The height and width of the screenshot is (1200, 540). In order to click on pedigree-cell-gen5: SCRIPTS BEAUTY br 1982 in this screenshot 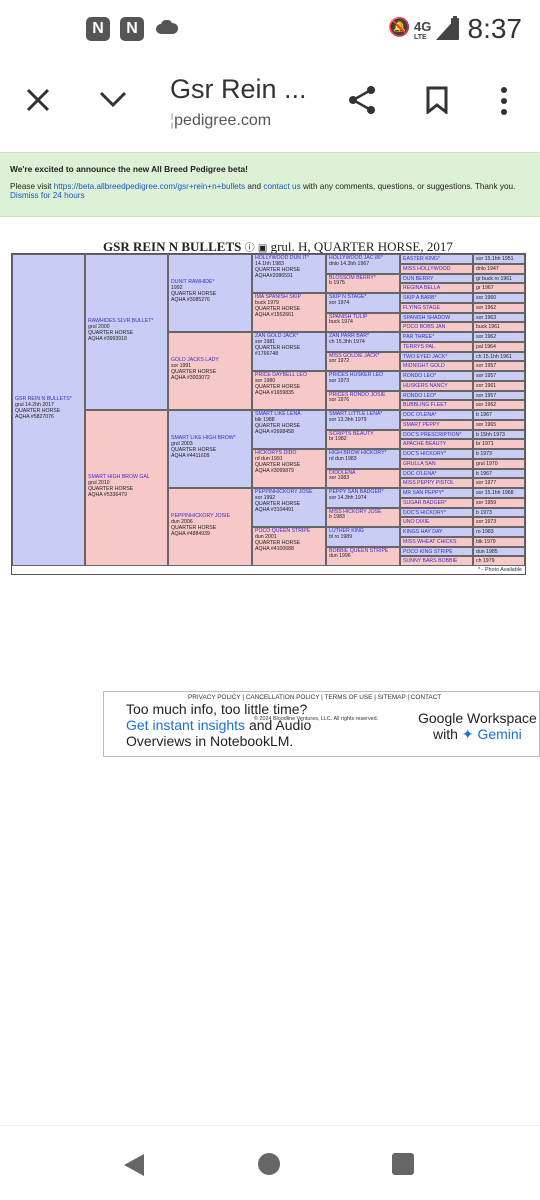, I will do `click(363, 439)`.